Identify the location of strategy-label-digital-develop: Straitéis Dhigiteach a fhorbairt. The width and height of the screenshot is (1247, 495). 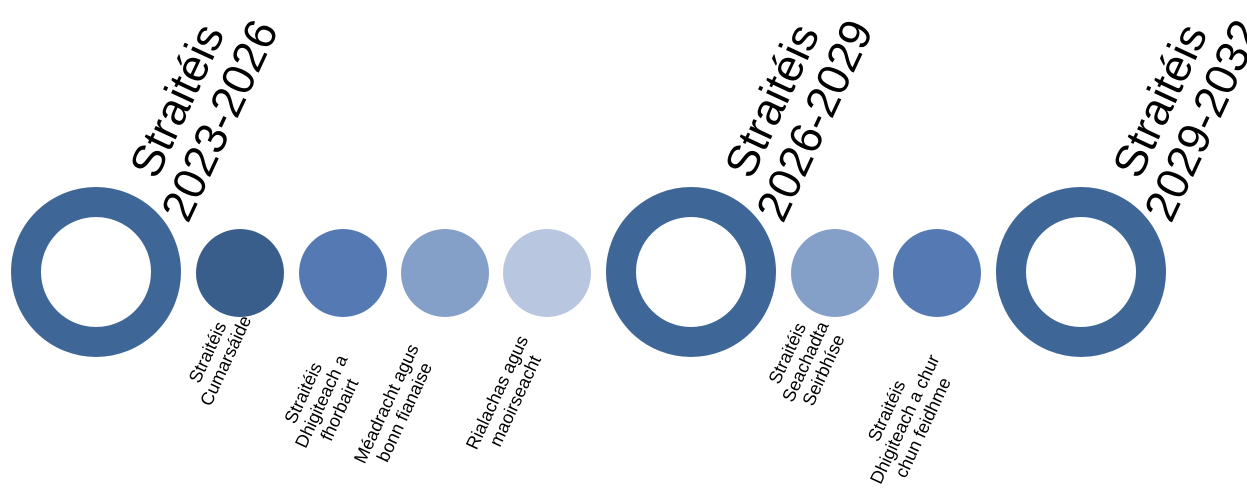
(321, 401).